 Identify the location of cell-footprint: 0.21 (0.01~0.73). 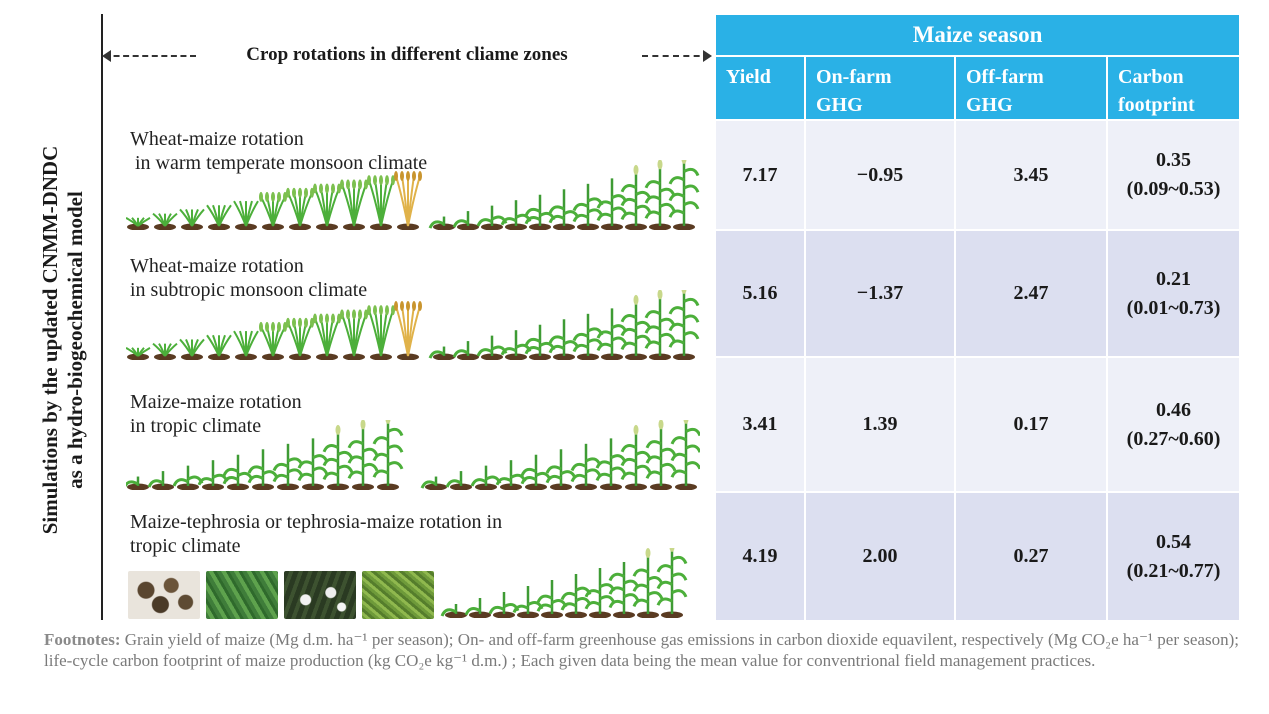
(1172, 293).